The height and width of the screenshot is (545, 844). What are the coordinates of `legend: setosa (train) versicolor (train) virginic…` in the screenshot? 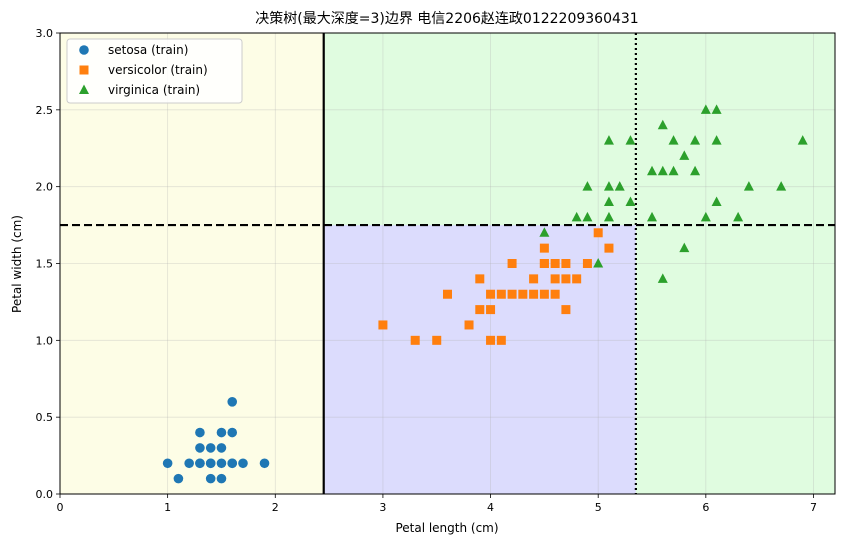 It's located at (154, 71).